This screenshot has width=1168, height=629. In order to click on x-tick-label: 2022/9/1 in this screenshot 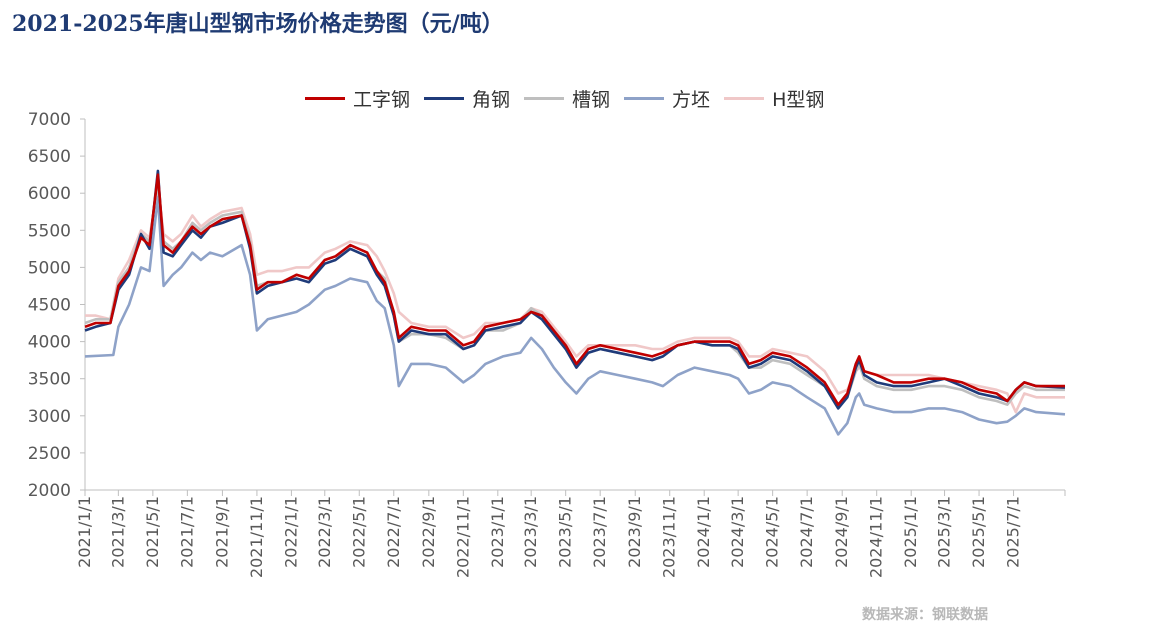, I will do `click(428, 532)`.